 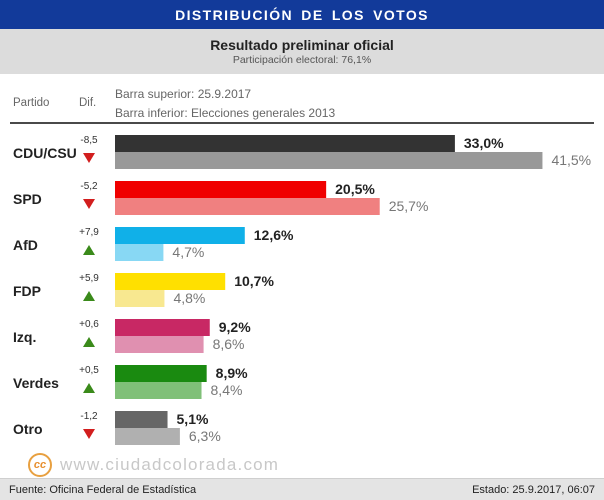 What do you see at coordinates (193, 419) in the screenshot?
I see `value-label-current: 5,1%` at bounding box center [193, 419].